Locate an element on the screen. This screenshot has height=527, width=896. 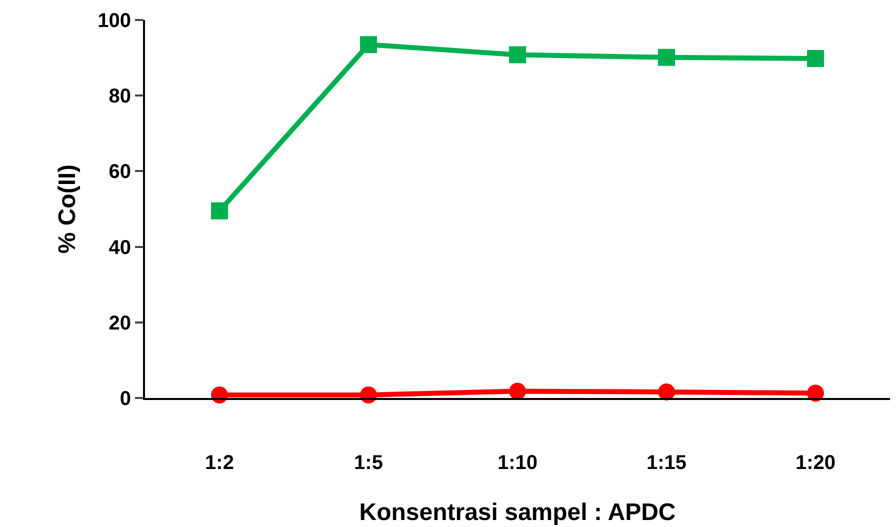
x-tick-label: 1:2 is located at coordinates (219, 463).